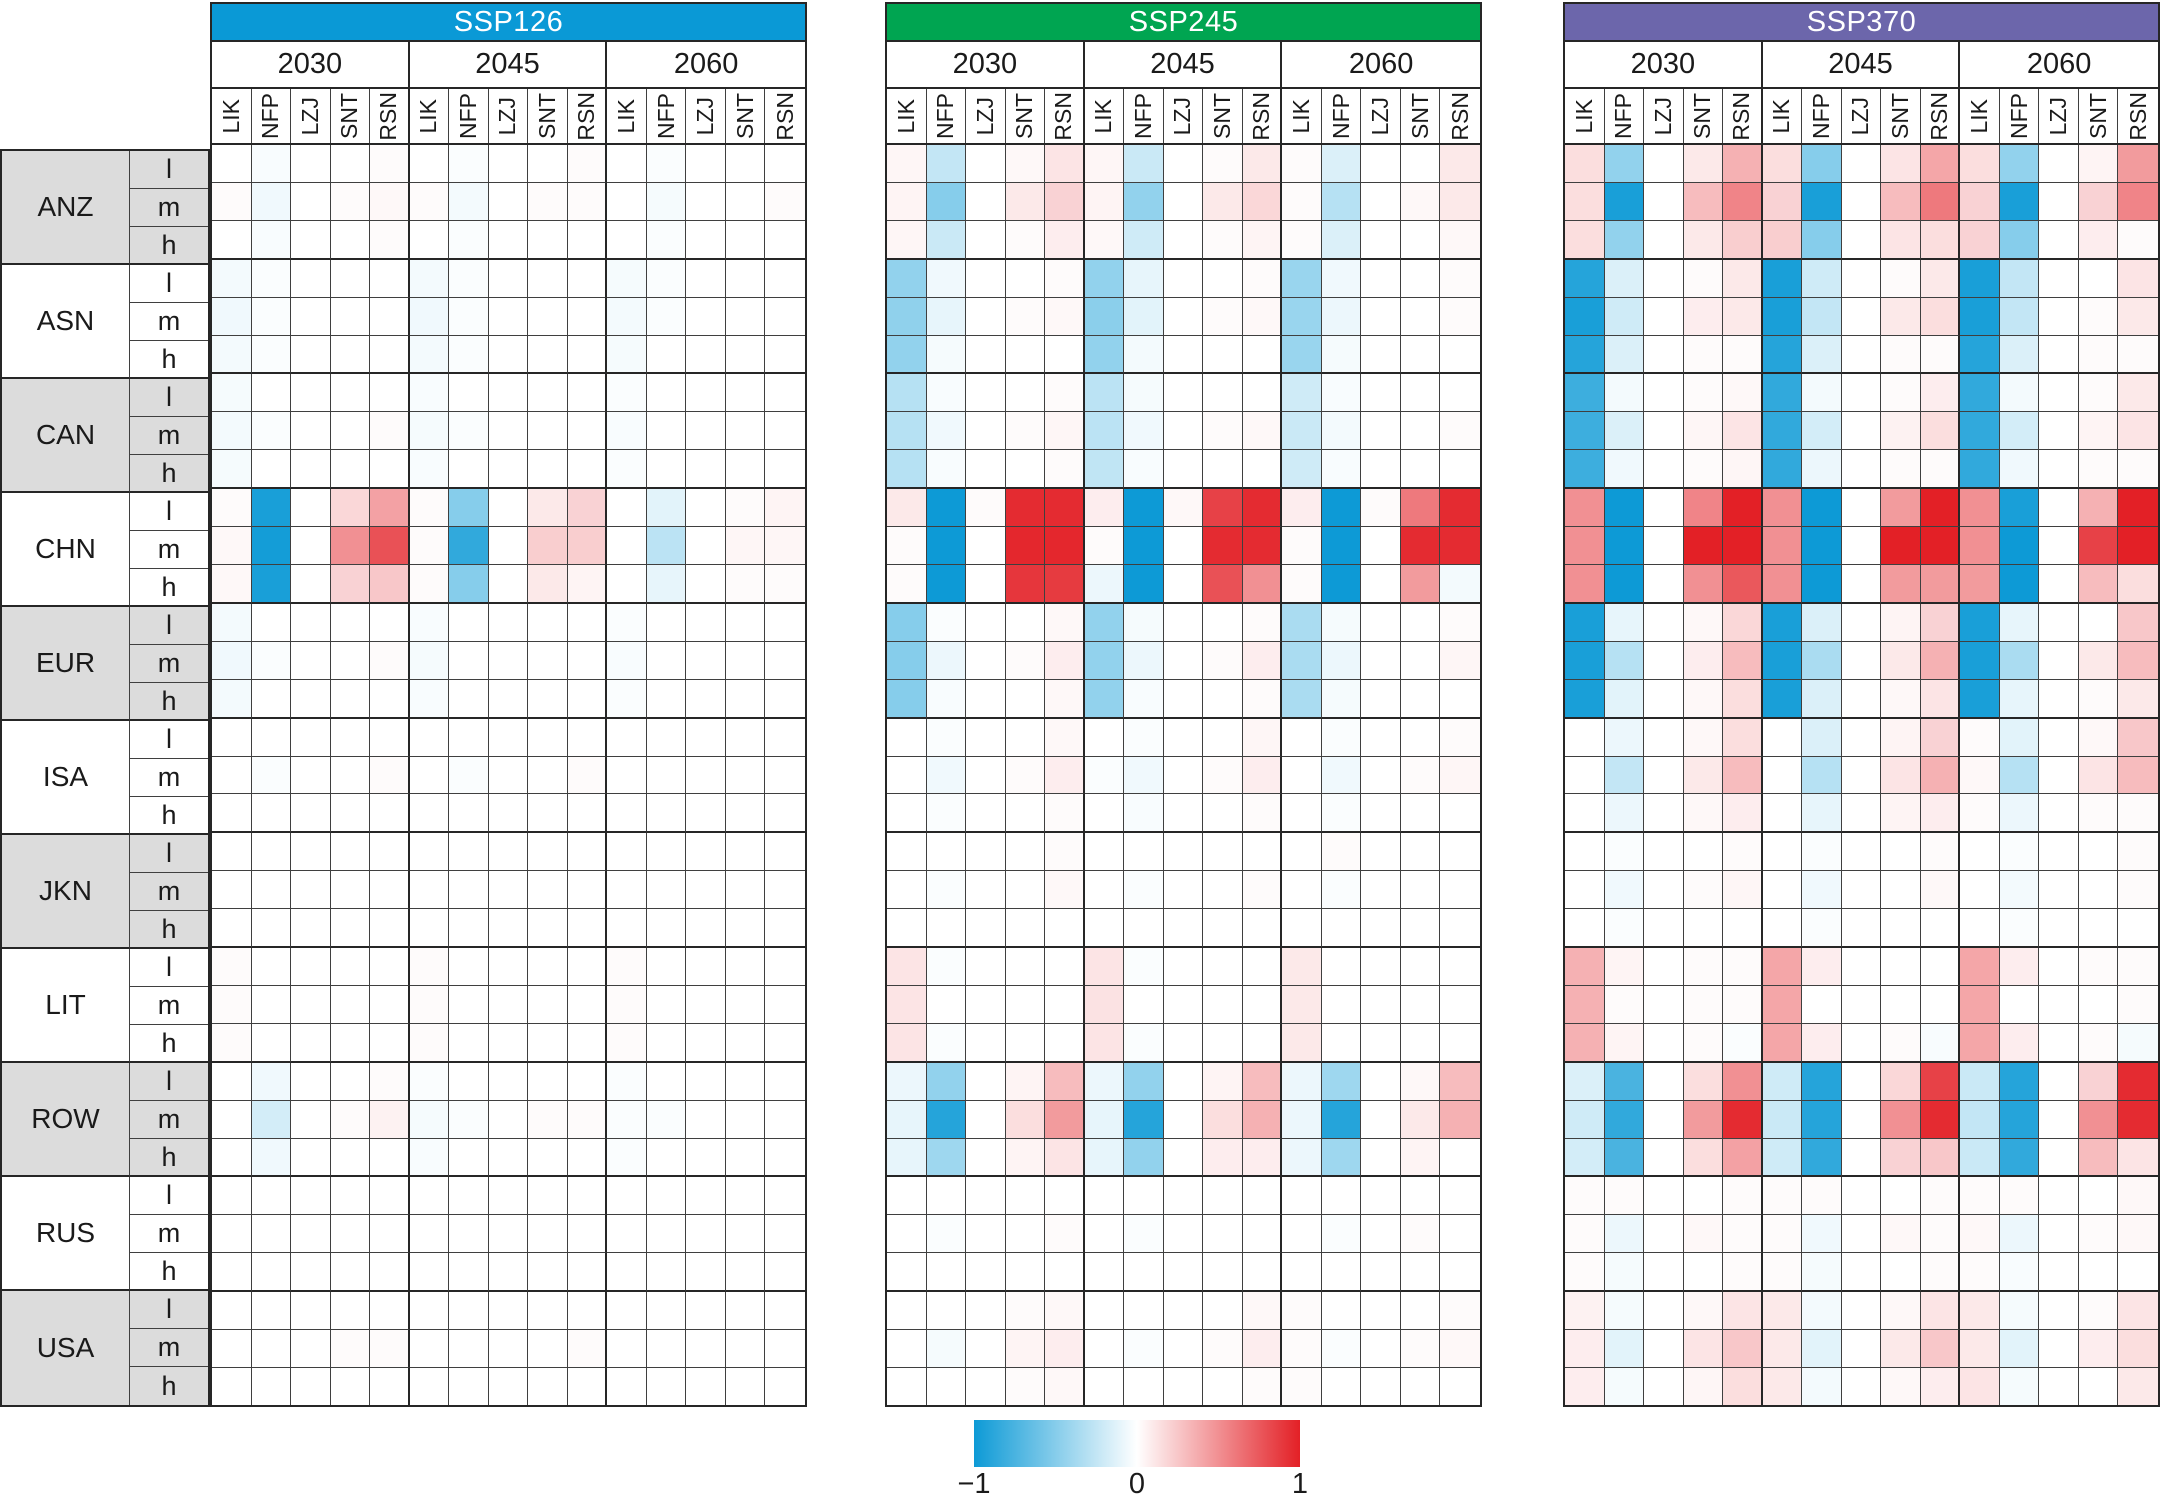 Image resolution: width=2167 pixels, height=1499 pixels. I want to click on indicator-header-cell: SNT, so click(1223, 116).